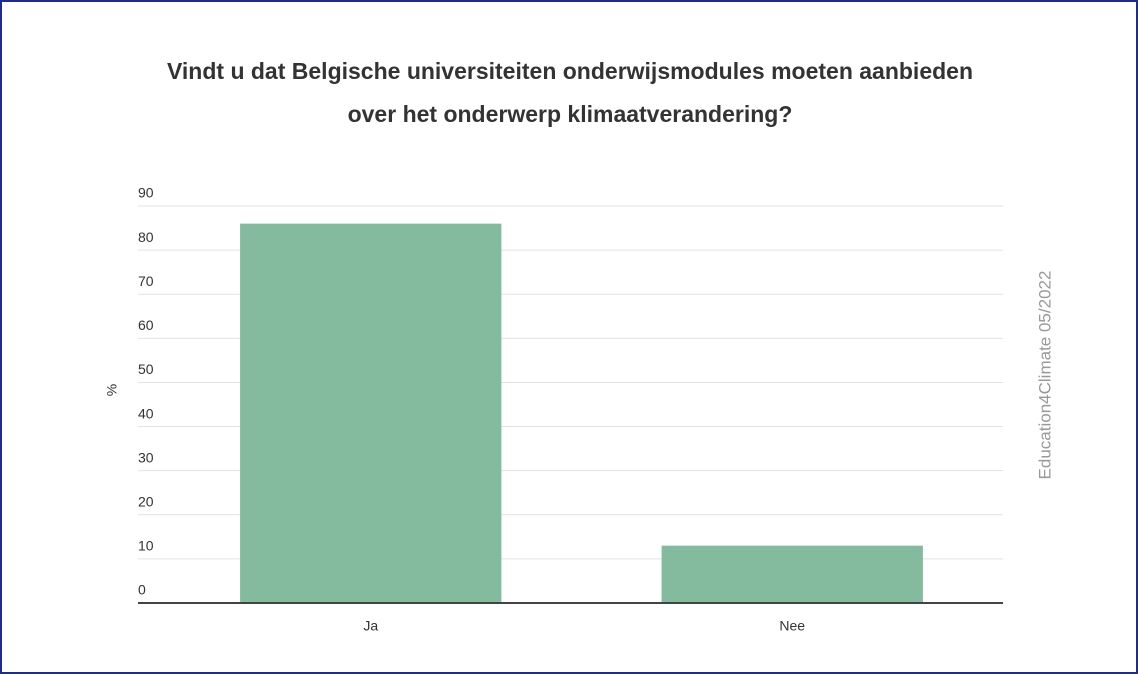  What do you see at coordinates (792, 626) in the screenshot?
I see `x-tick-label: Nee` at bounding box center [792, 626].